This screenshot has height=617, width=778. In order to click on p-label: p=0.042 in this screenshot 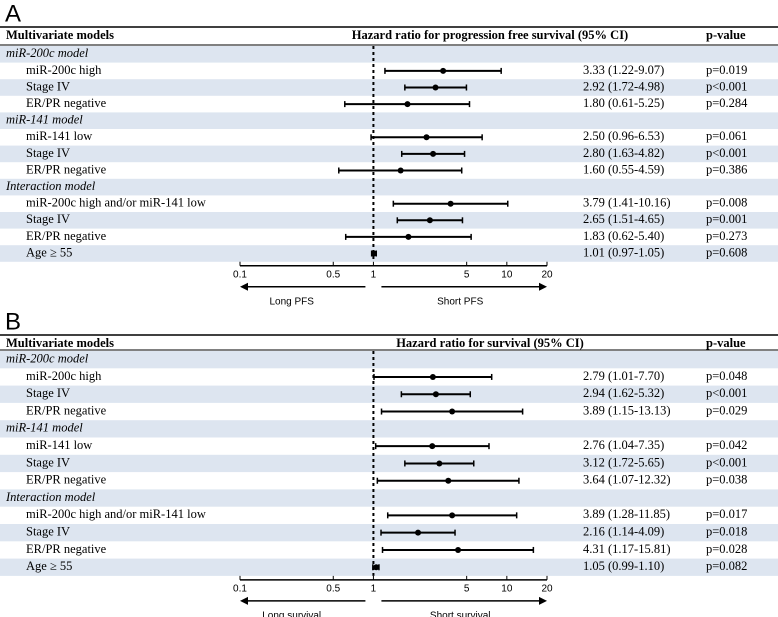, I will do `click(726, 445)`.